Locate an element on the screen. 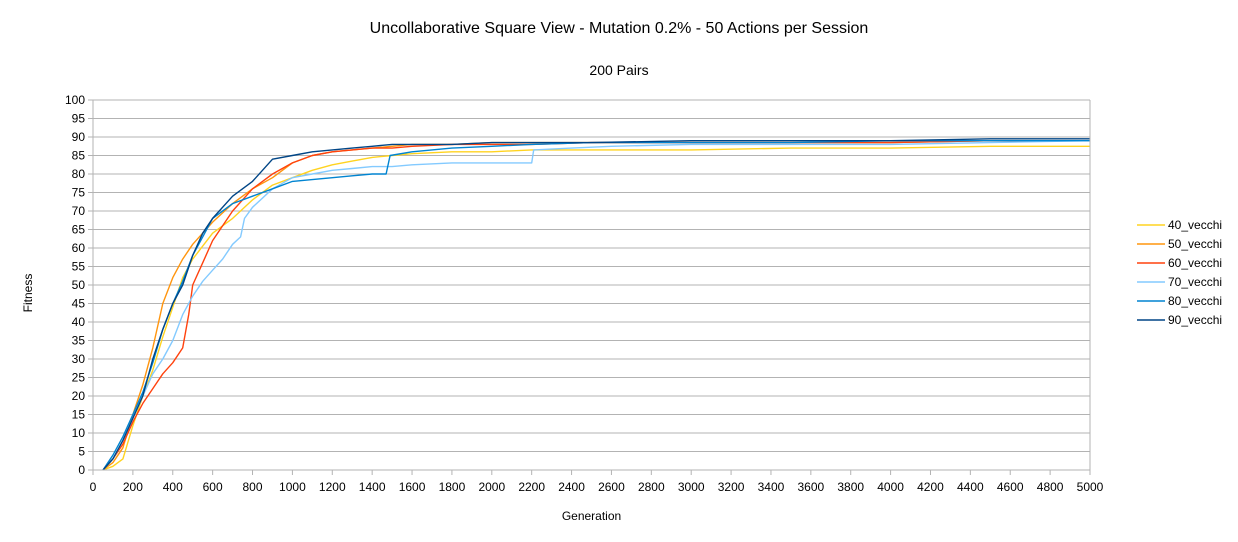 This screenshot has height=542, width=1238. x-tick-label: 5000 is located at coordinates (1090, 487).